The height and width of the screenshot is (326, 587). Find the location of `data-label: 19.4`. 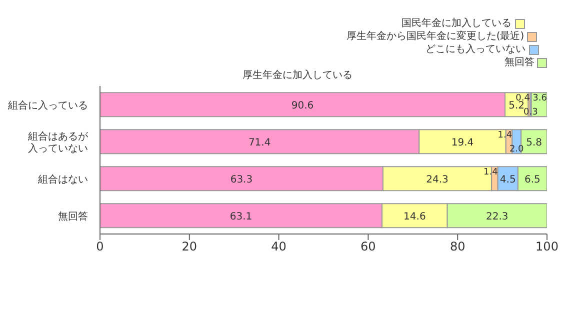

data-label: 19.4 is located at coordinates (462, 143).